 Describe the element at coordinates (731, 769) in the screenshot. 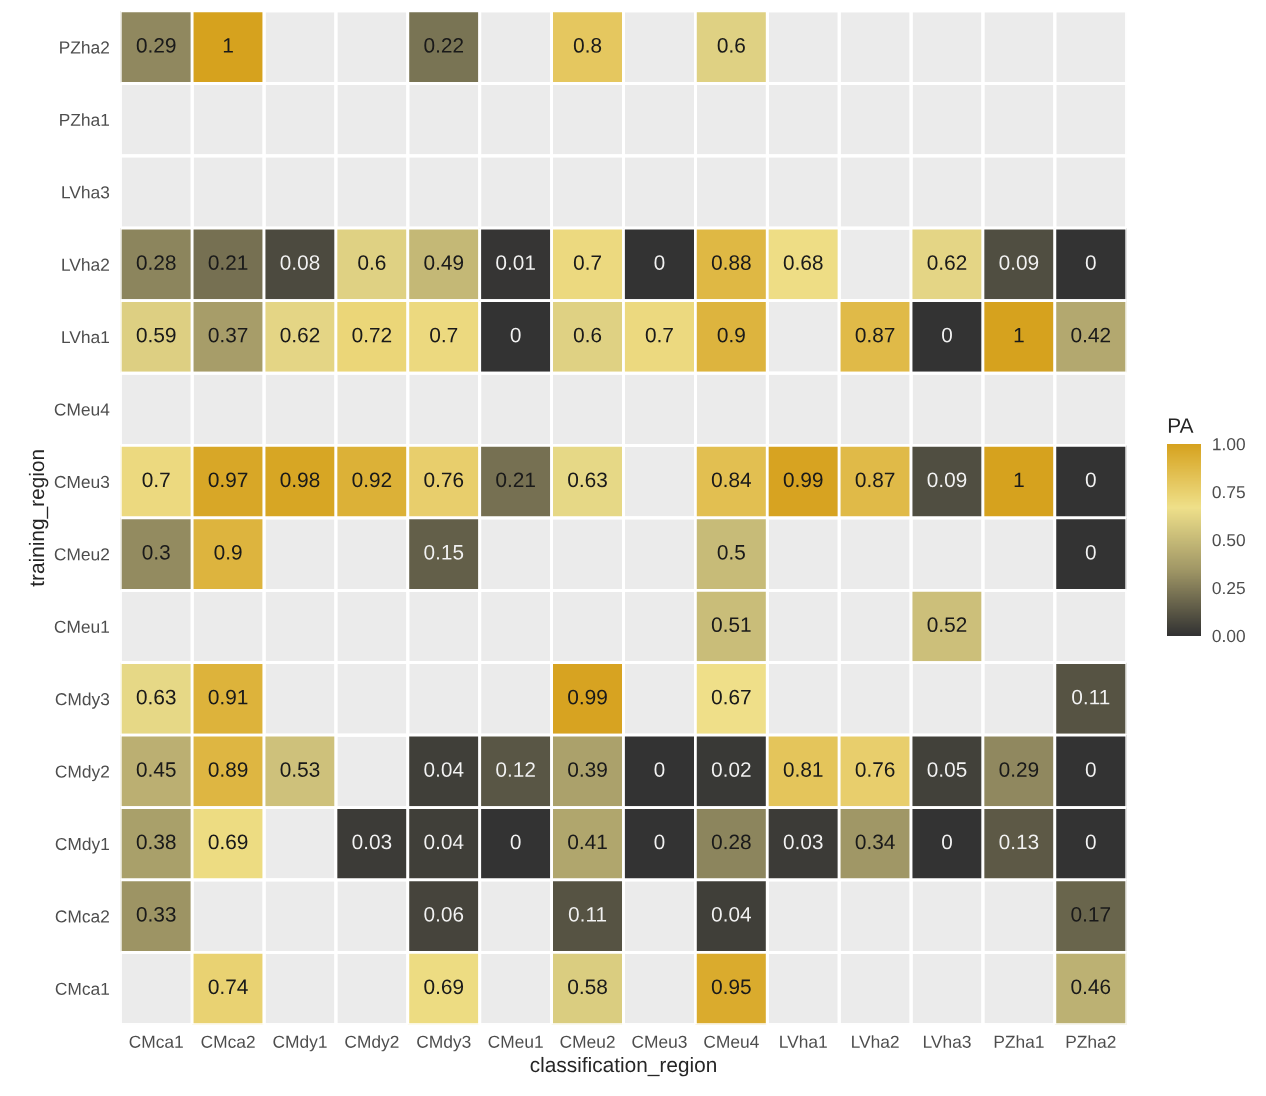

I see `data-label: 0.02` at that location.